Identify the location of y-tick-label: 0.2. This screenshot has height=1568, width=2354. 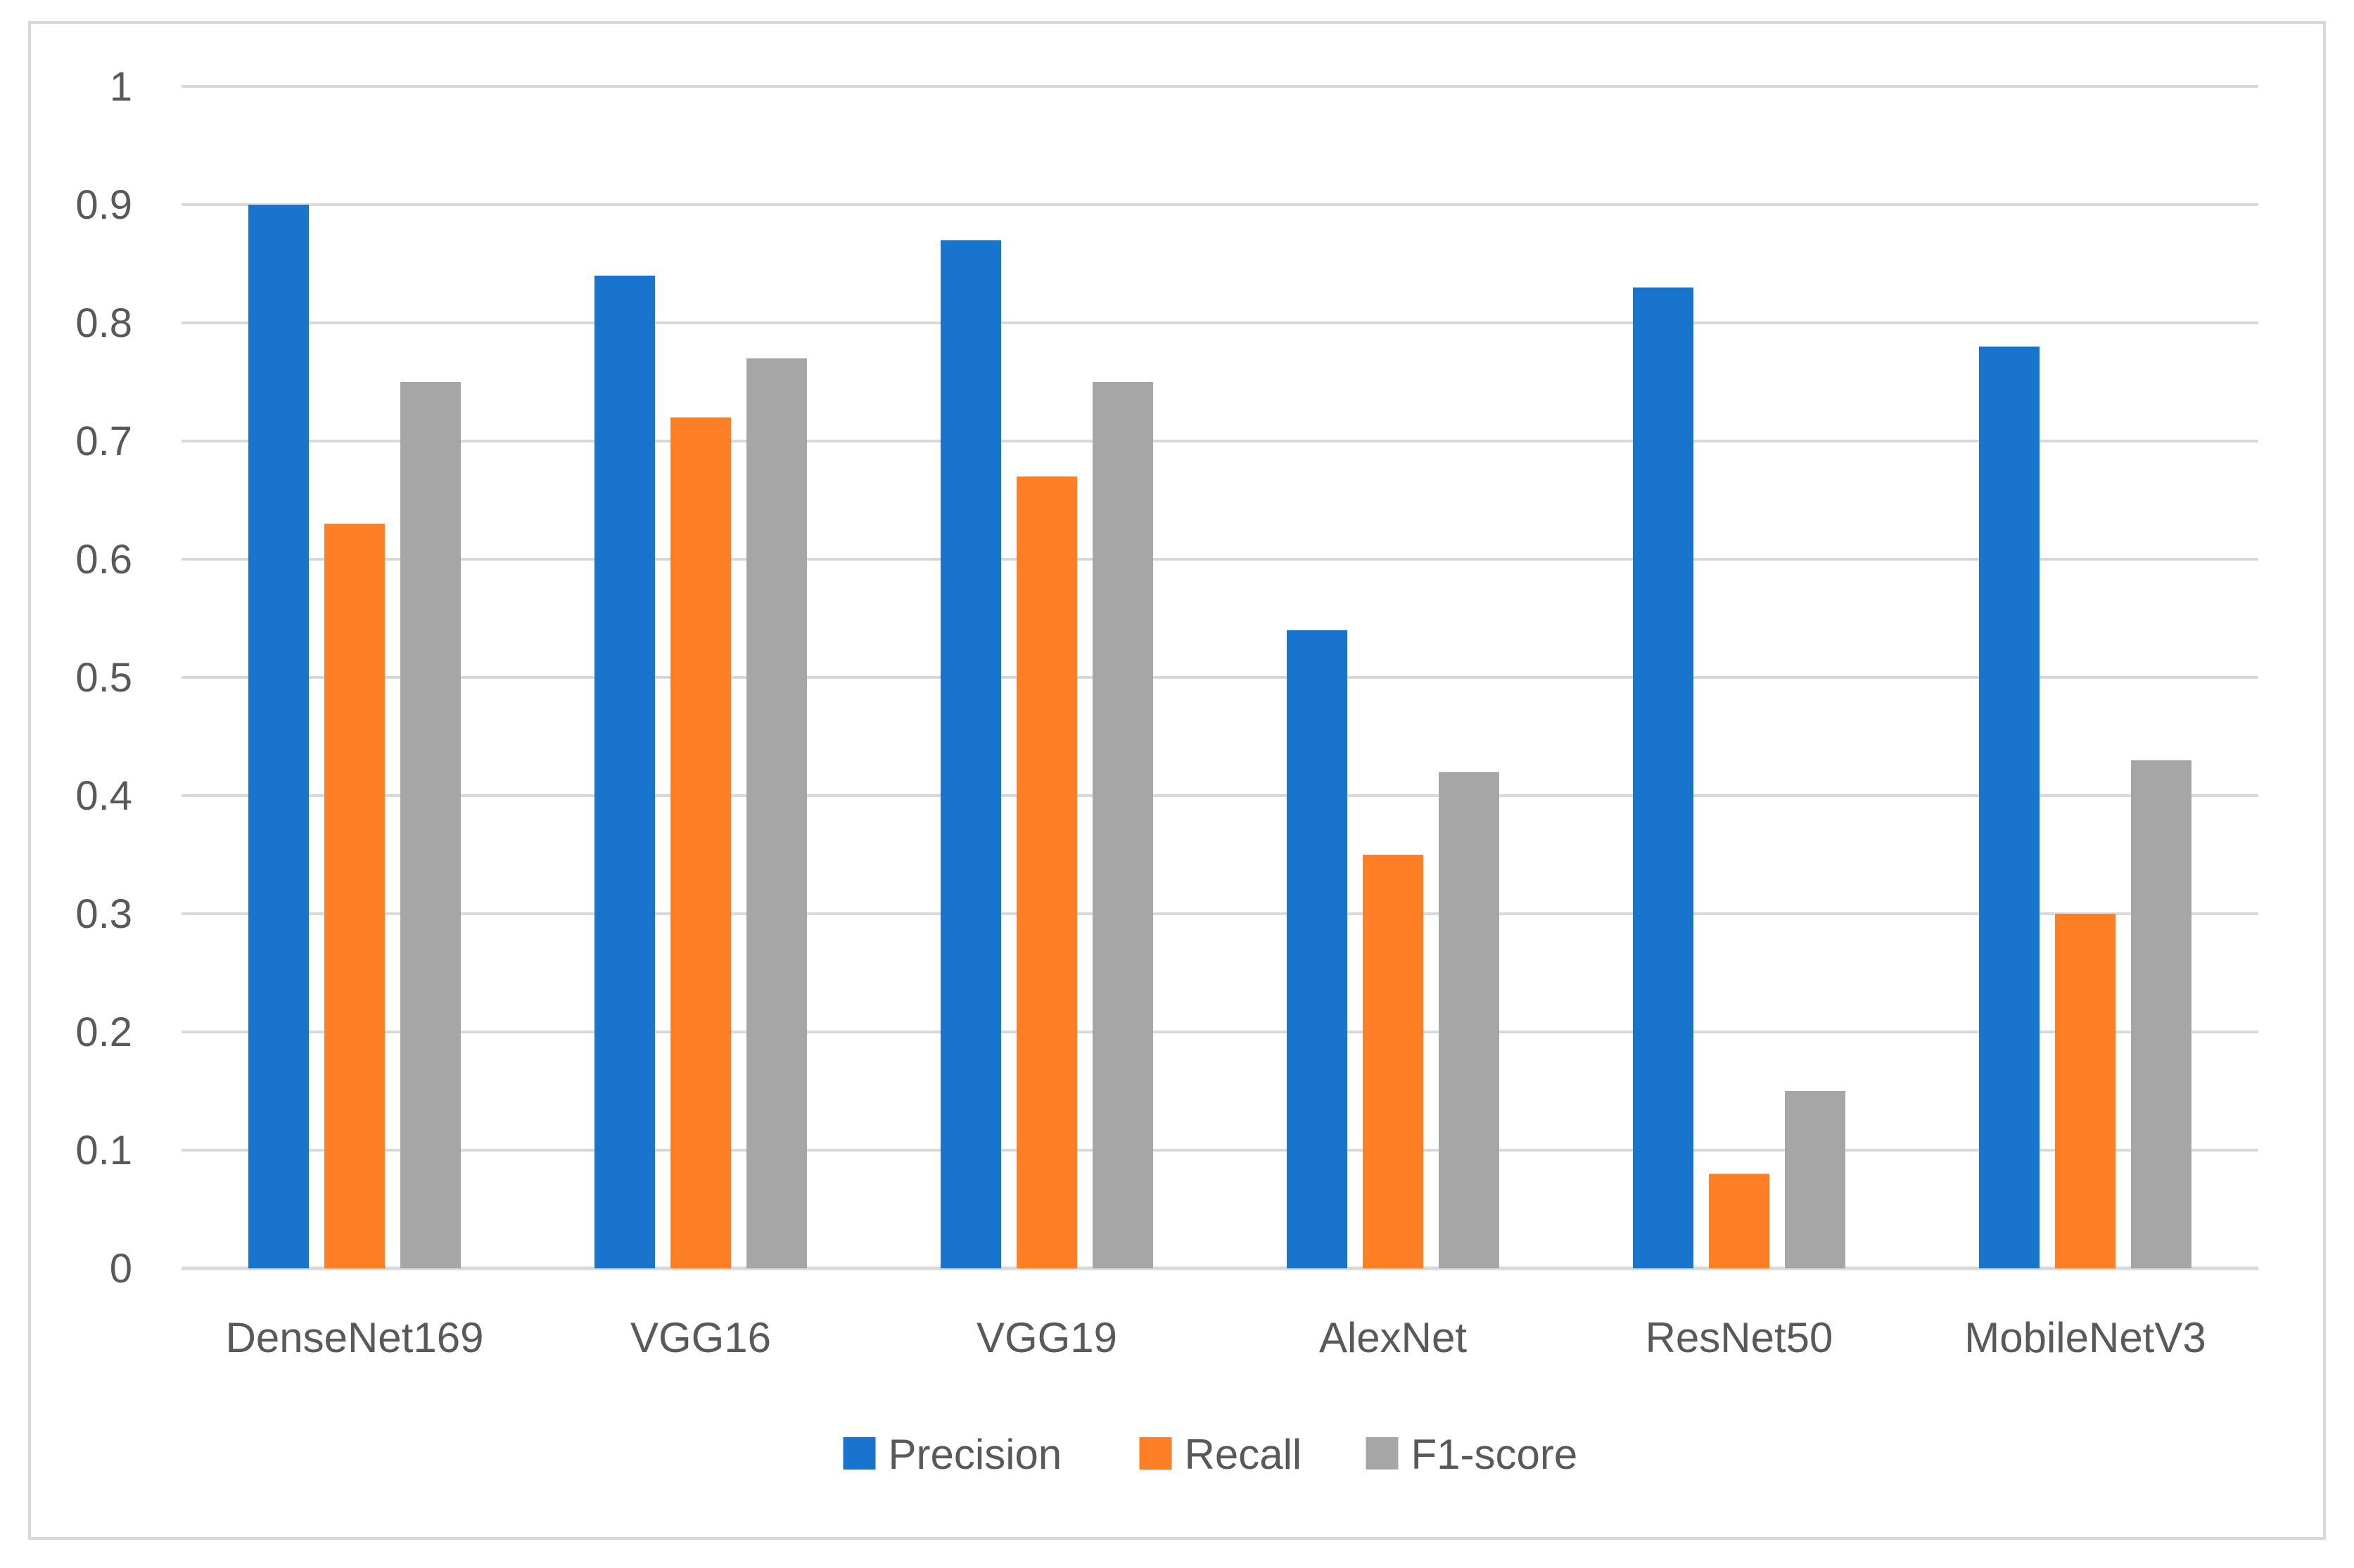
(103, 1032).